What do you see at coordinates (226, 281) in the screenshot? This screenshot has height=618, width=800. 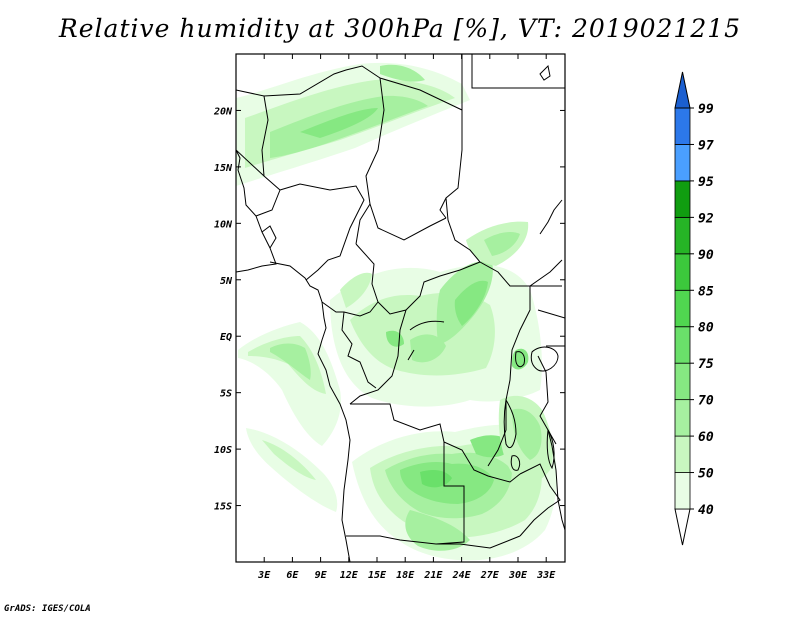 I see `lat-tick-label: 5N` at bounding box center [226, 281].